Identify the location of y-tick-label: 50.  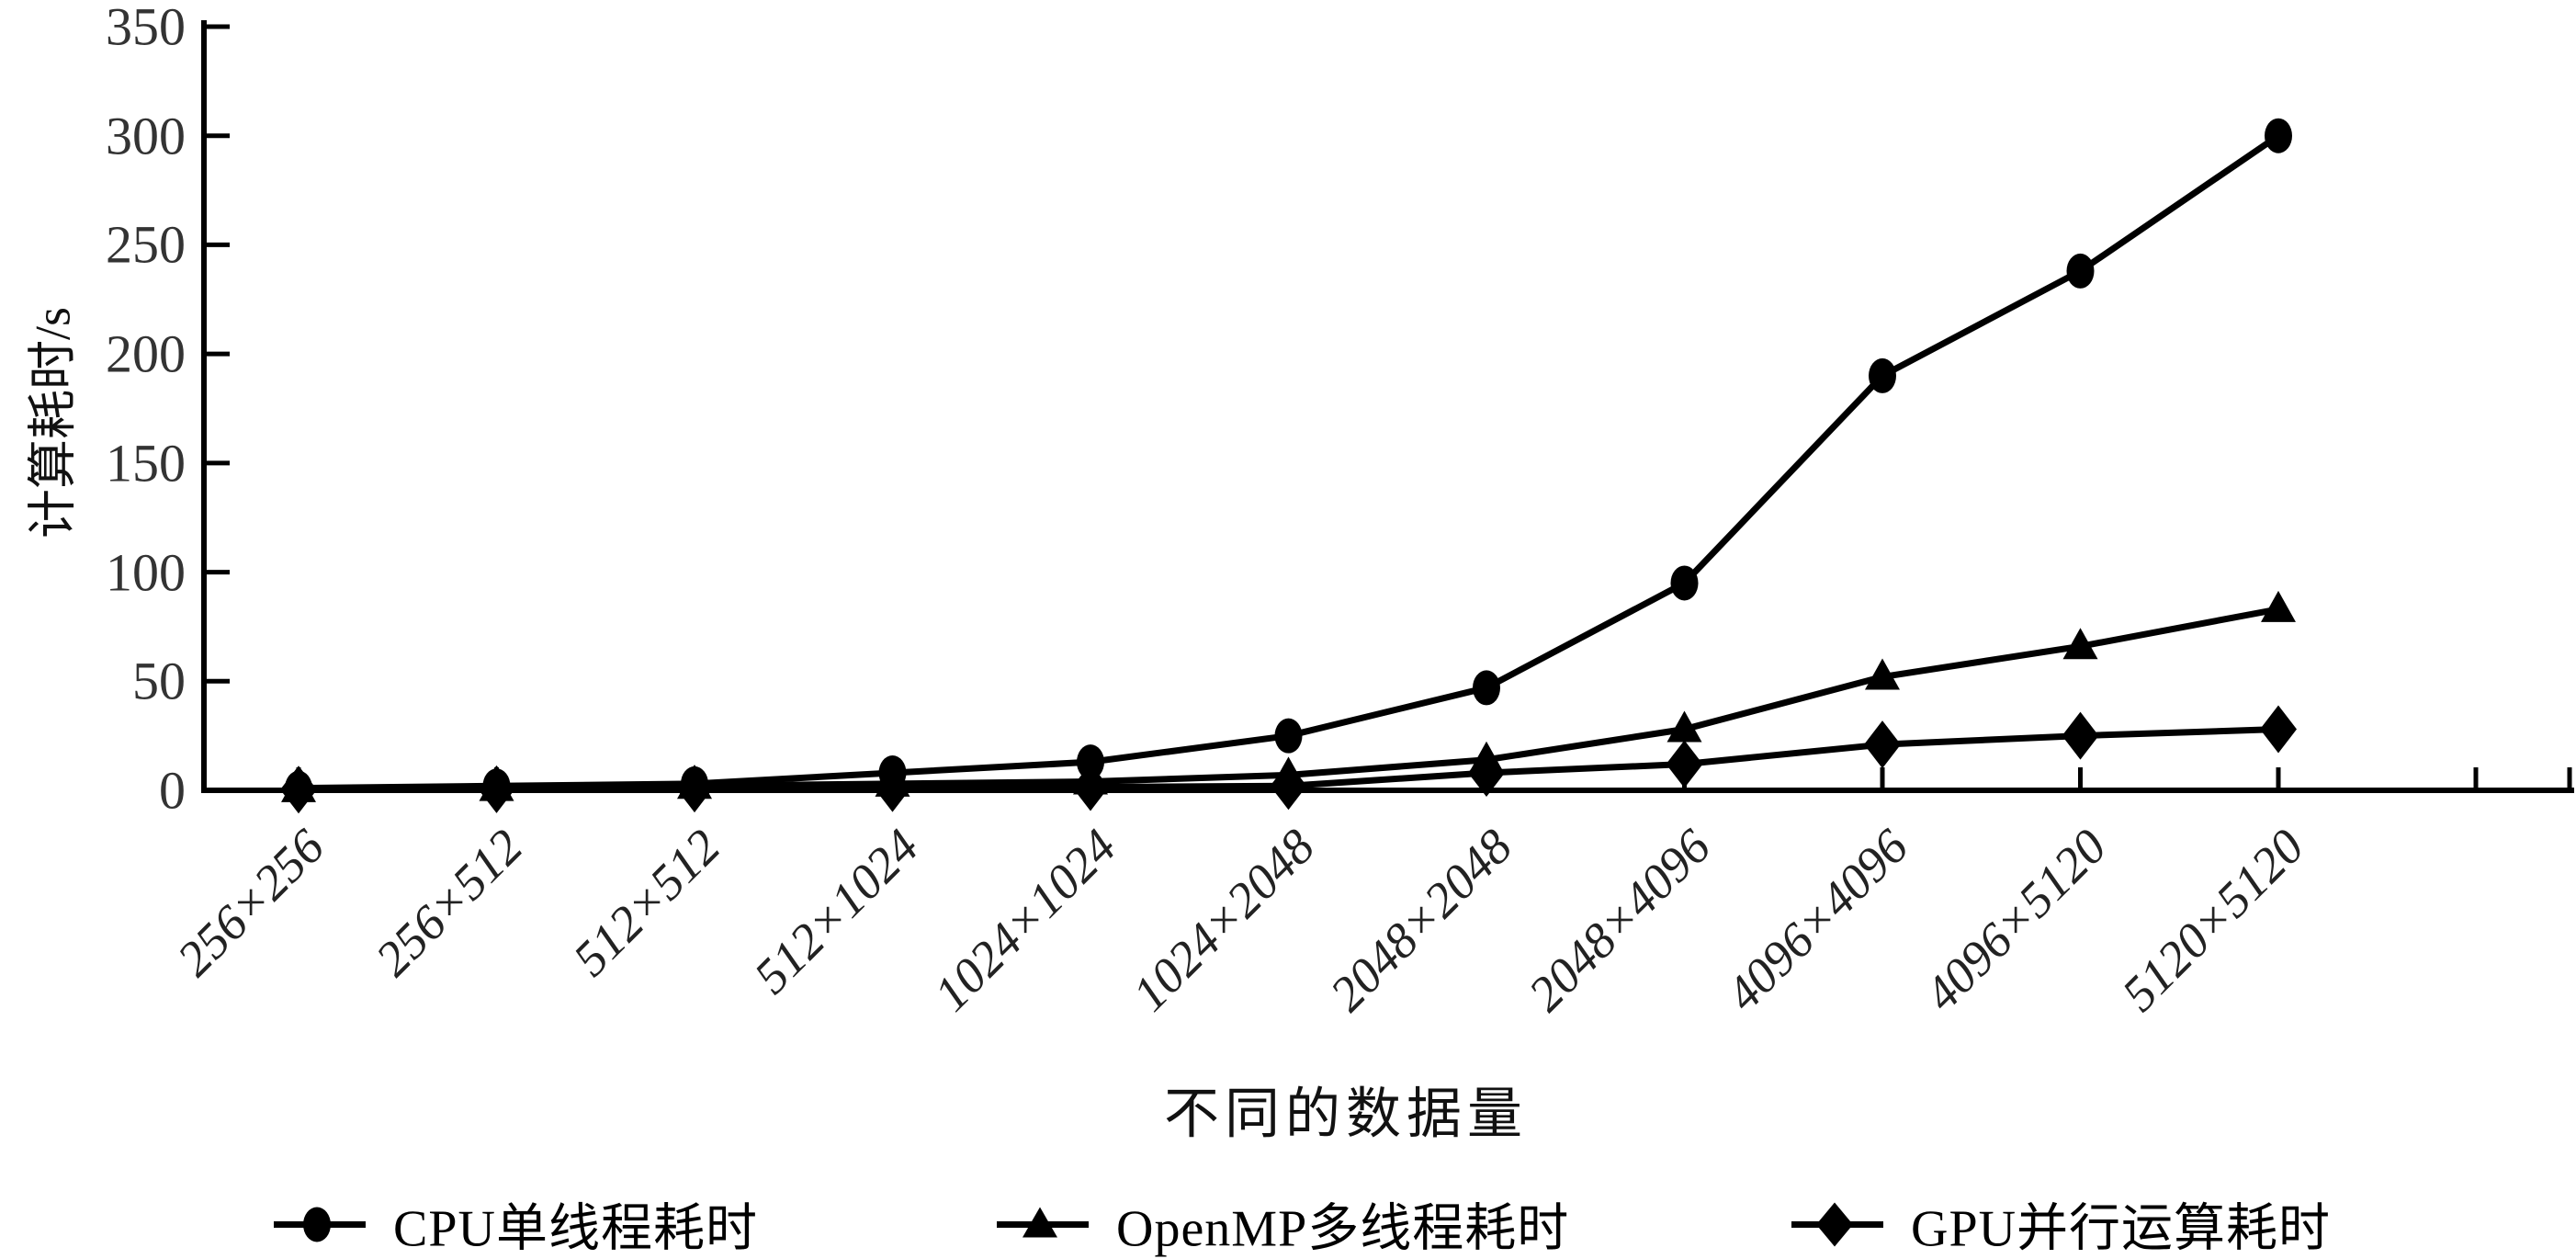
(159, 681).